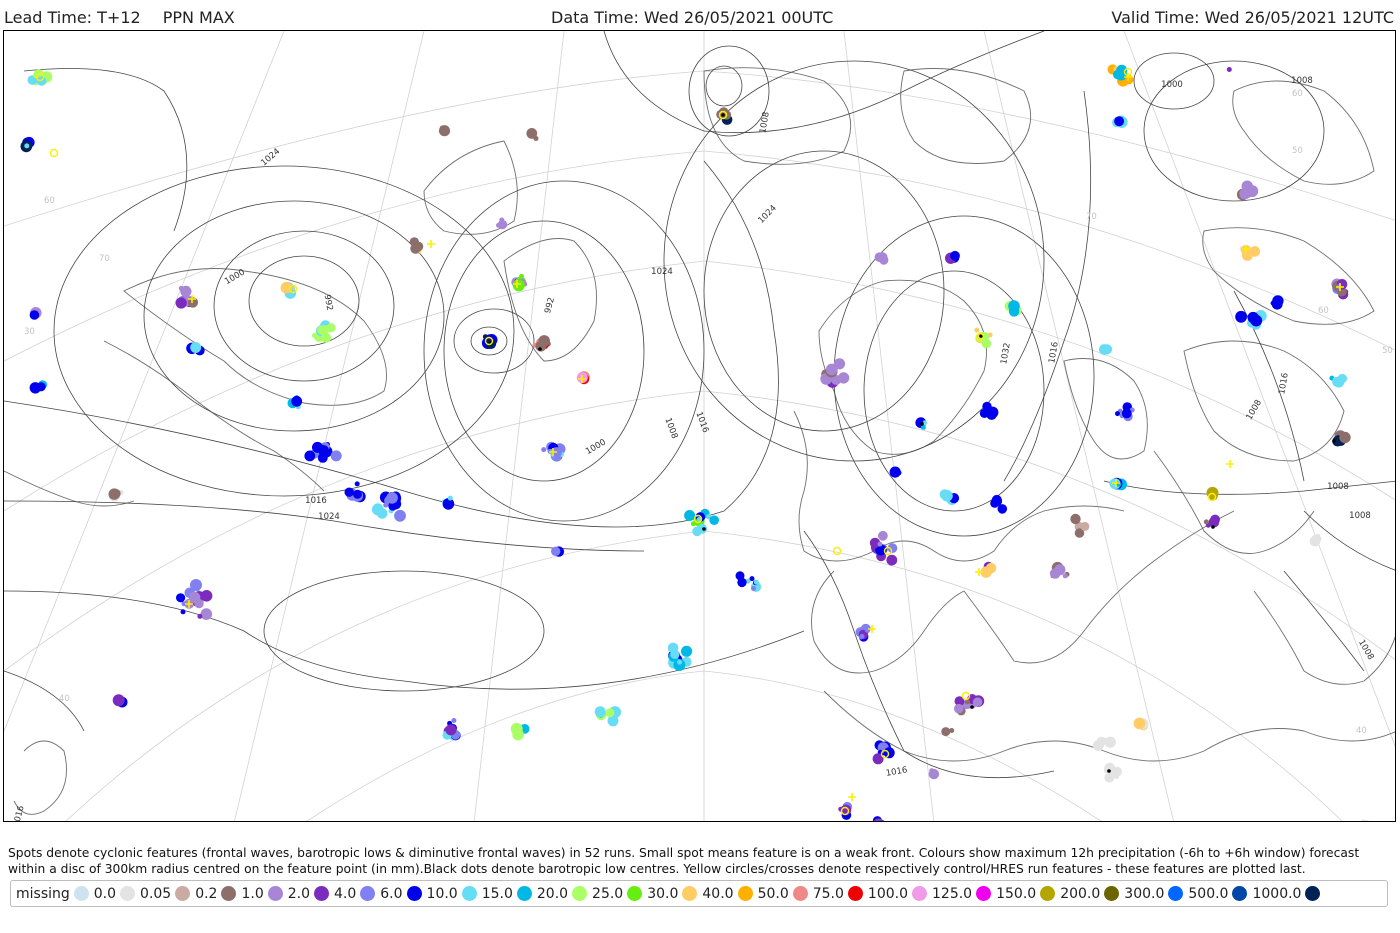 The height and width of the screenshot is (933, 1400). I want to click on legend-label: 0.05, so click(156, 893).